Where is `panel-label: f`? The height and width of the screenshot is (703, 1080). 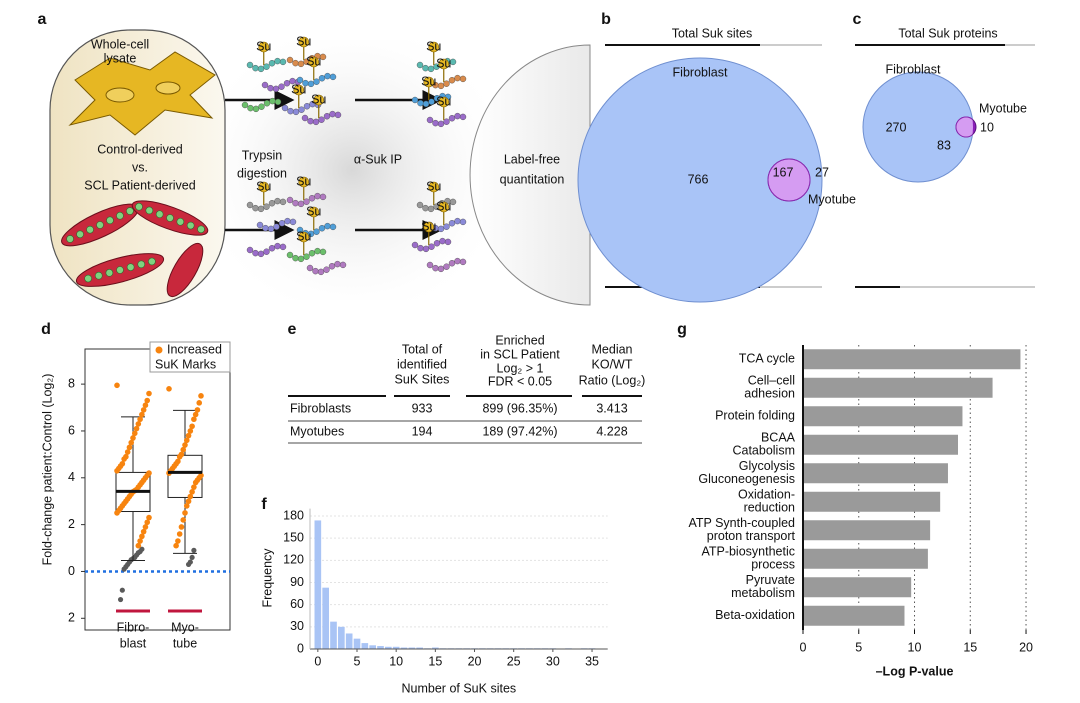 panel-label: f is located at coordinates (264, 504).